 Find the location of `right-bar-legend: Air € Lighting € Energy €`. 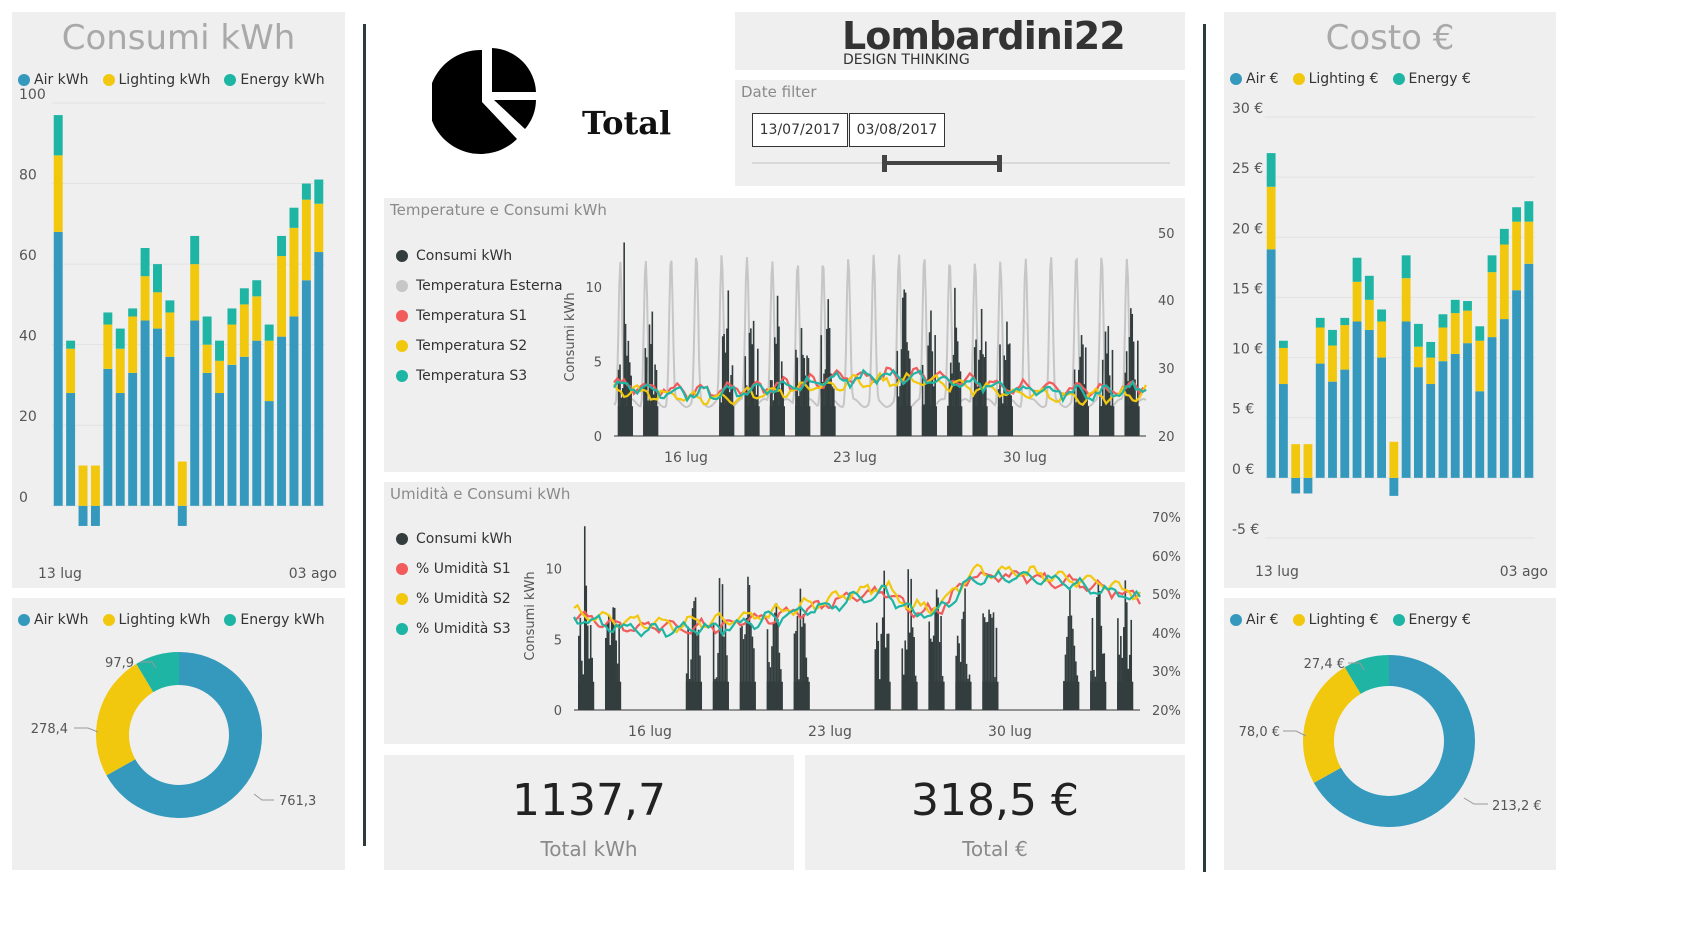

right-bar-legend: Air € Lighting € Energy € is located at coordinates (1350, 79).